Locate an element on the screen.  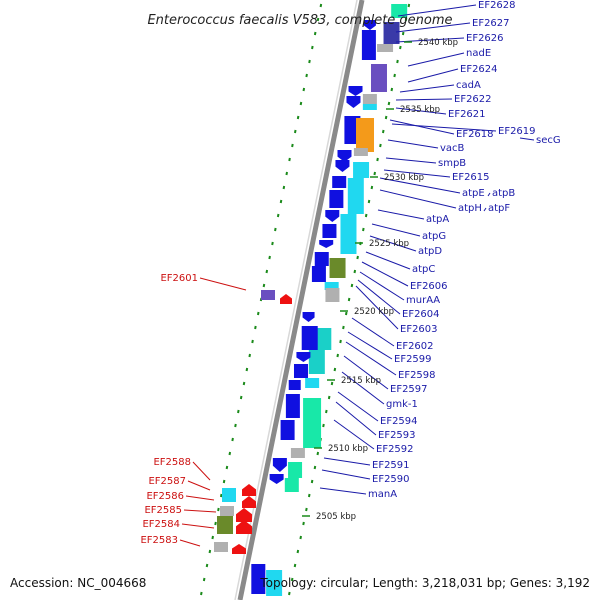
kbp-label: 2525 kbp is located at coordinates (389, 244).